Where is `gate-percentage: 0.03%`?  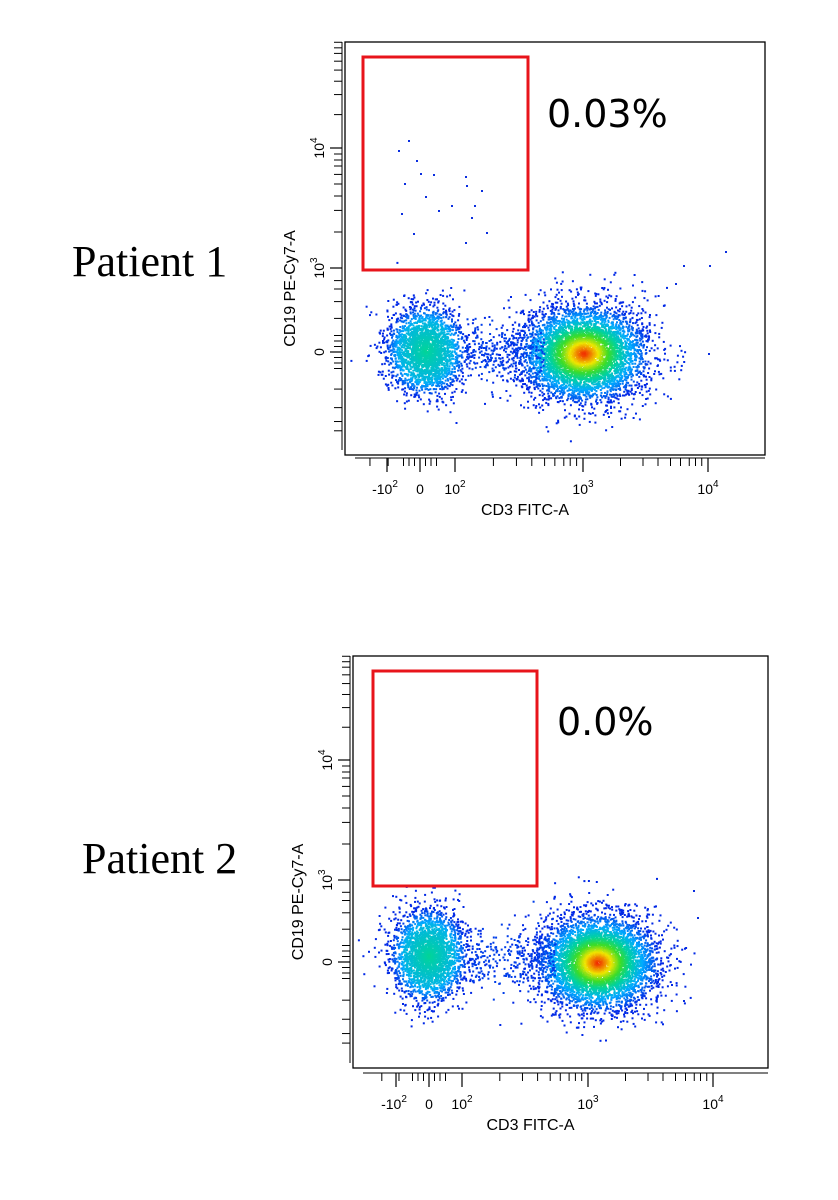 gate-percentage: 0.03% is located at coordinates (607, 114).